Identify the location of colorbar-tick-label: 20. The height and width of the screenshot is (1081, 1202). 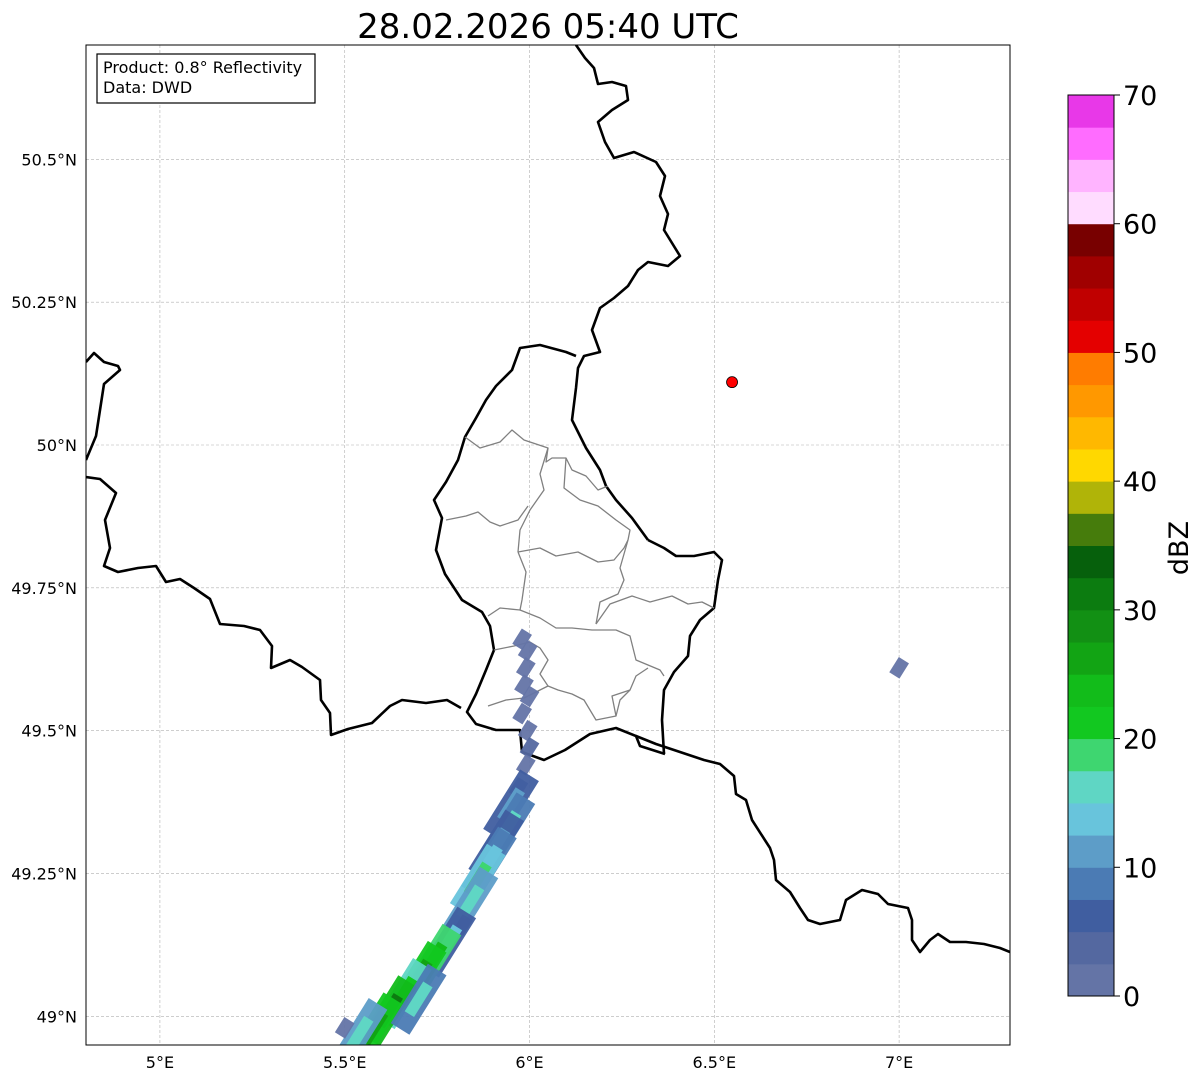
(1140, 740).